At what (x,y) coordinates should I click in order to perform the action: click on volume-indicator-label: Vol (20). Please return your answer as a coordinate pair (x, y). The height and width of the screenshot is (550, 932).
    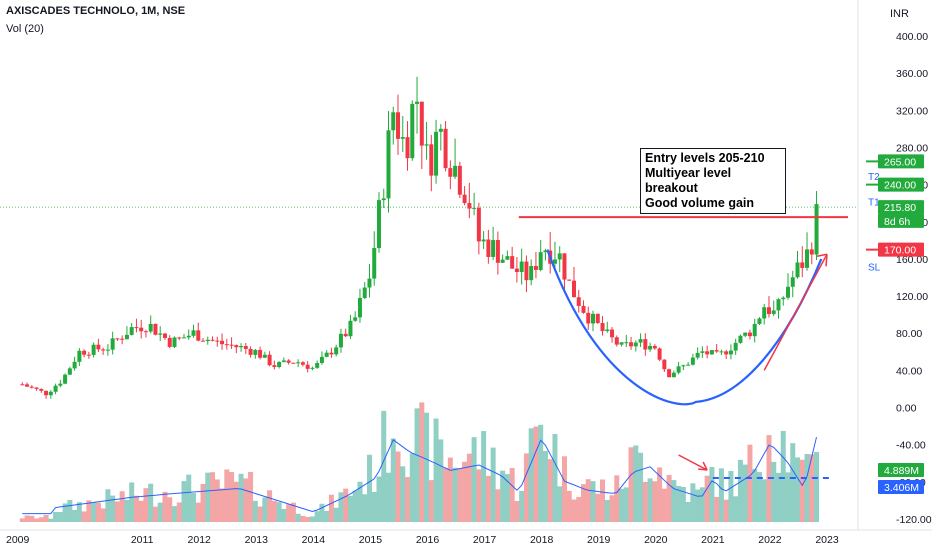
    Looking at the image, I should click on (25, 29).